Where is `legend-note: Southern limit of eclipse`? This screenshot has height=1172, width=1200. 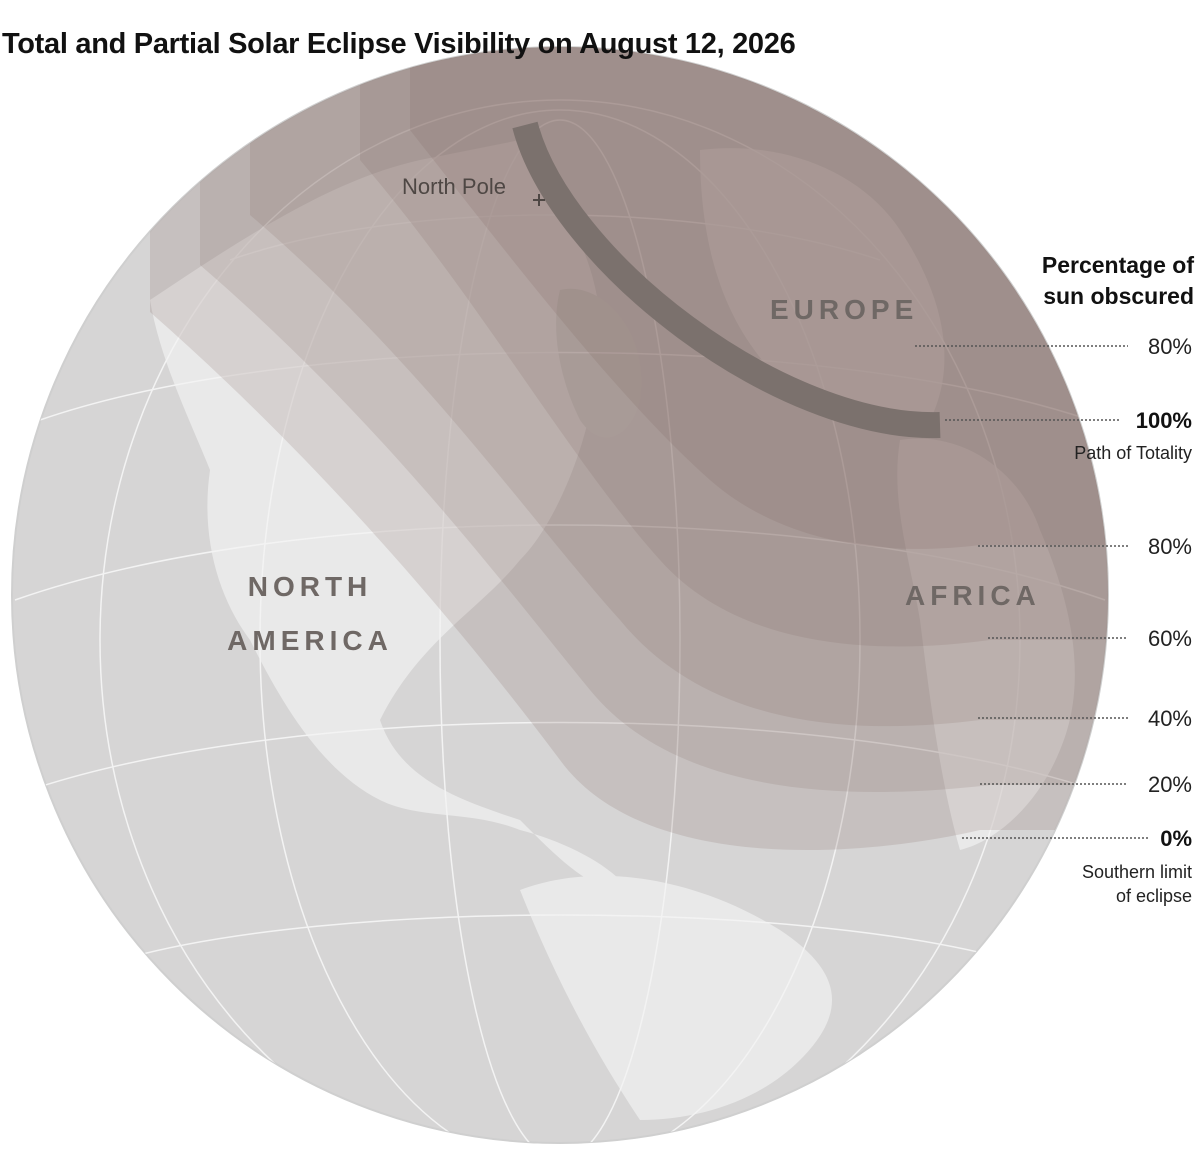
legend-note: Southern limit of eclipse is located at coordinates (1136, 884).